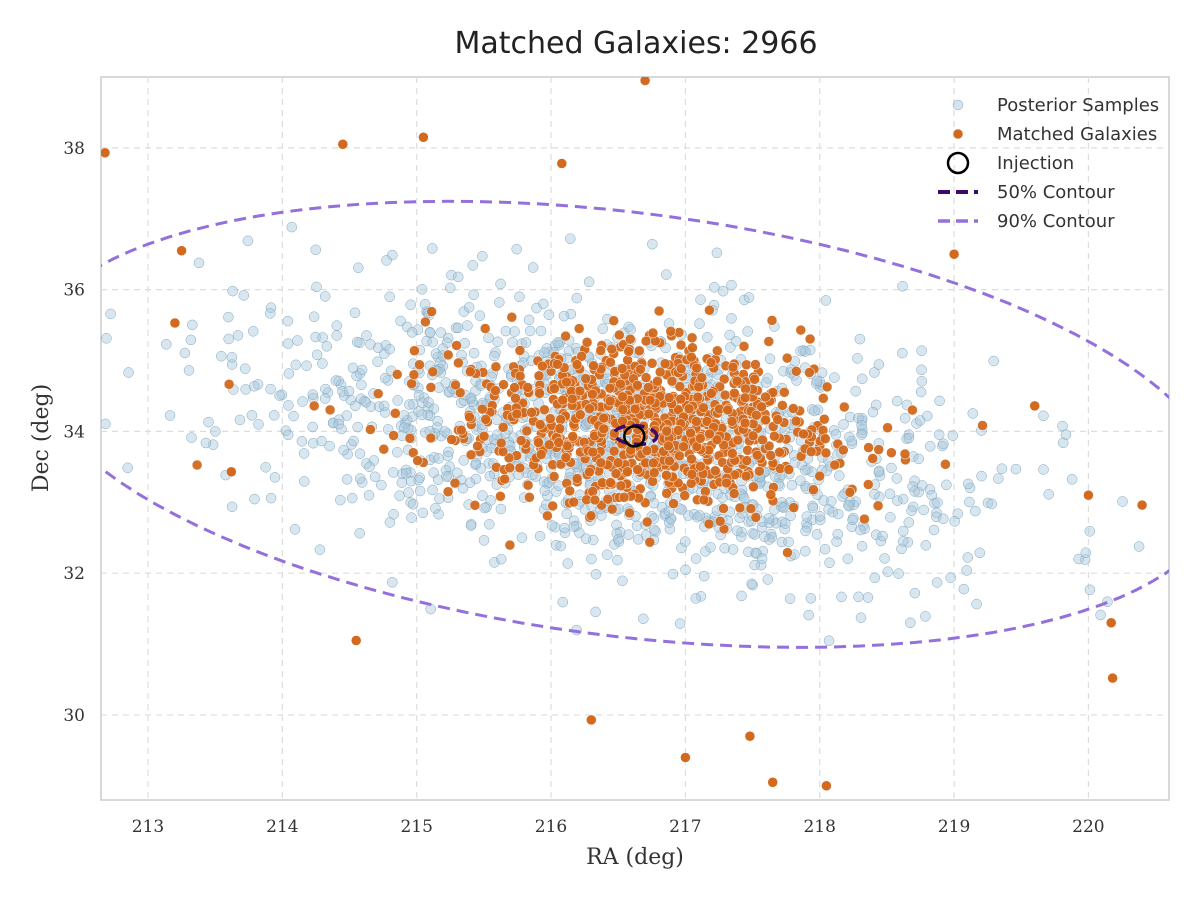 This screenshot has height=901, width=1200. What do you see at coordinates (1077, 134) in the screenshot?
I see `legend-label: Matched Galaxies` at bounding box center [1077, 134].